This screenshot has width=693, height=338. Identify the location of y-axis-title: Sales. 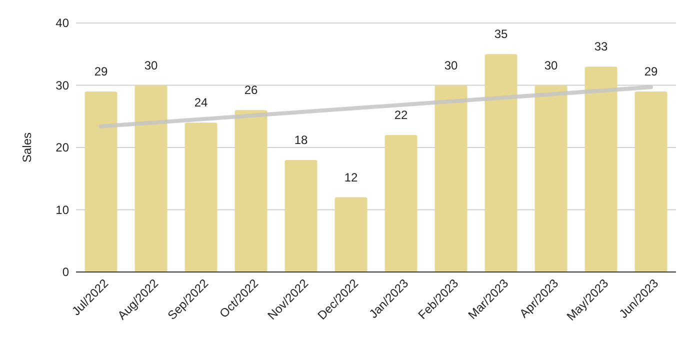
(27, 147).